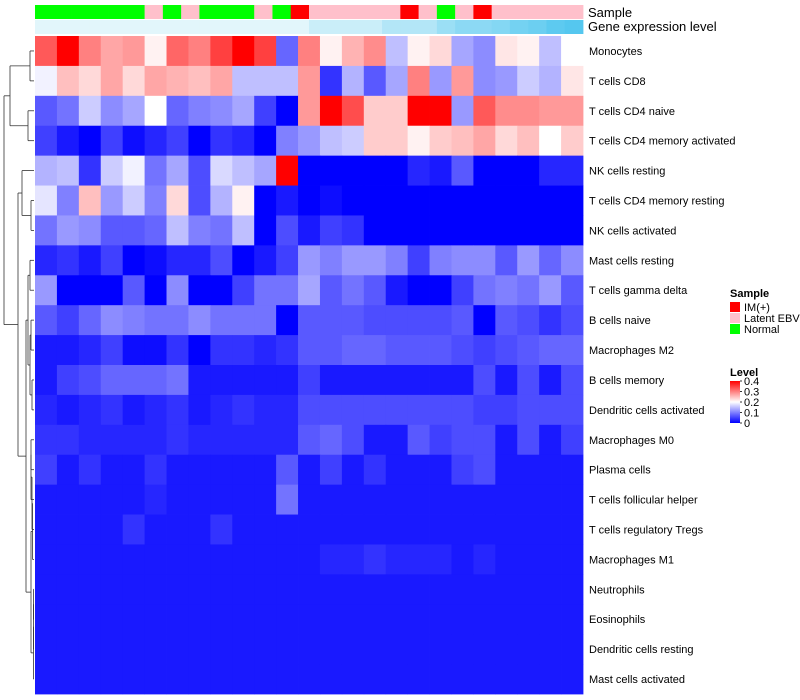 The width and height of the screenshot is (800, 700). What do you see at coordinates (647, 411) in the screenshot?
I see `row-label: Dendritic cells activated` at bounding box center [647, 411].